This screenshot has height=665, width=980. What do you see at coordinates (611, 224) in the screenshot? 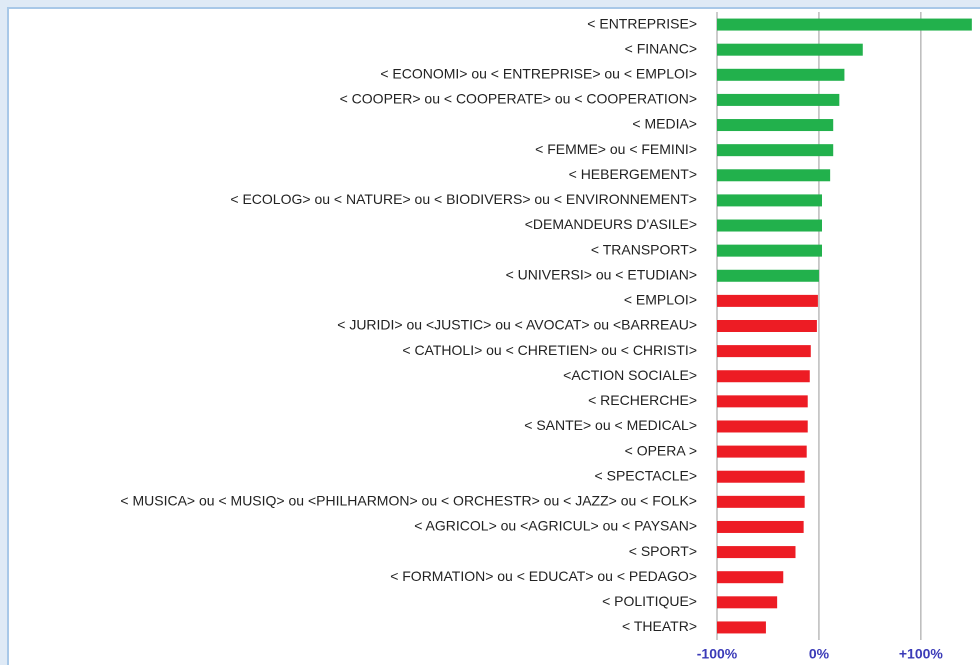
I see `y-tick-label: <DEMANDEURS D'ASILE>` at bounding box center [611, 224].